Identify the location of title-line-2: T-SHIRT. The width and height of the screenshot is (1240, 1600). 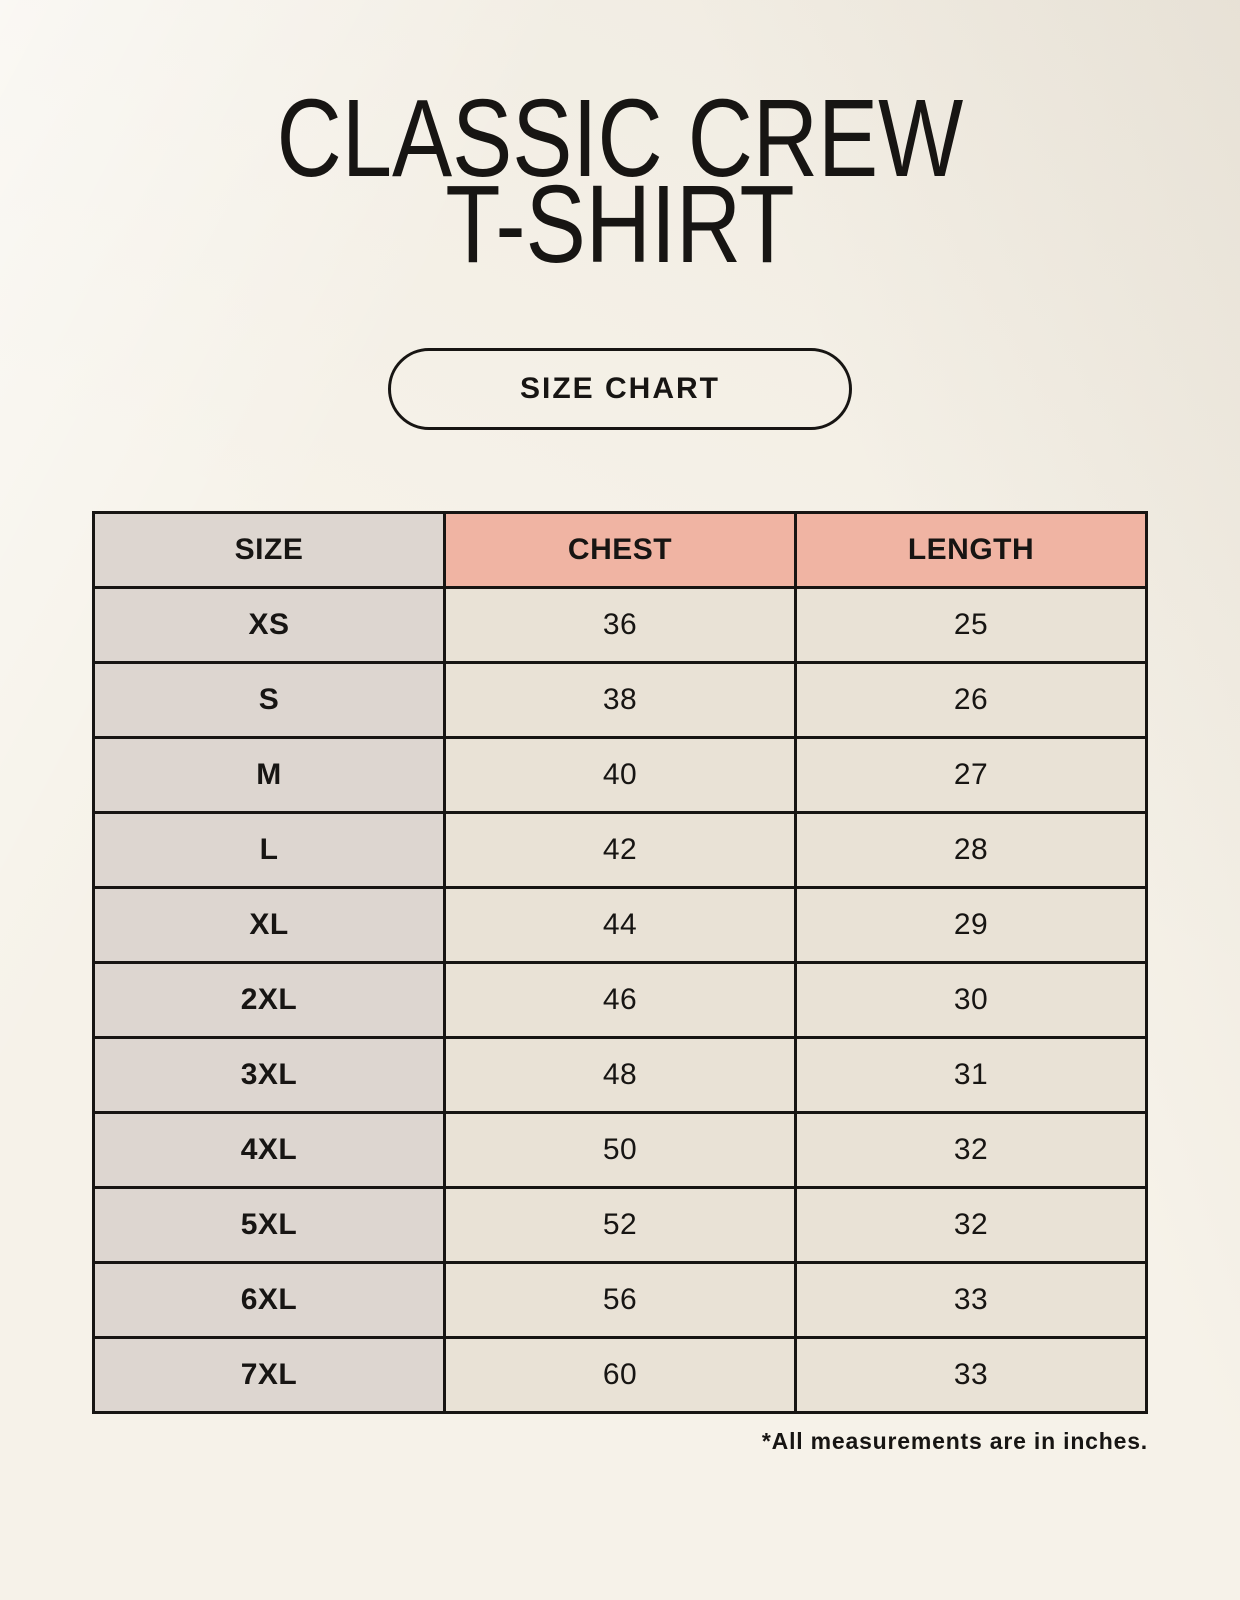
(620, 224).